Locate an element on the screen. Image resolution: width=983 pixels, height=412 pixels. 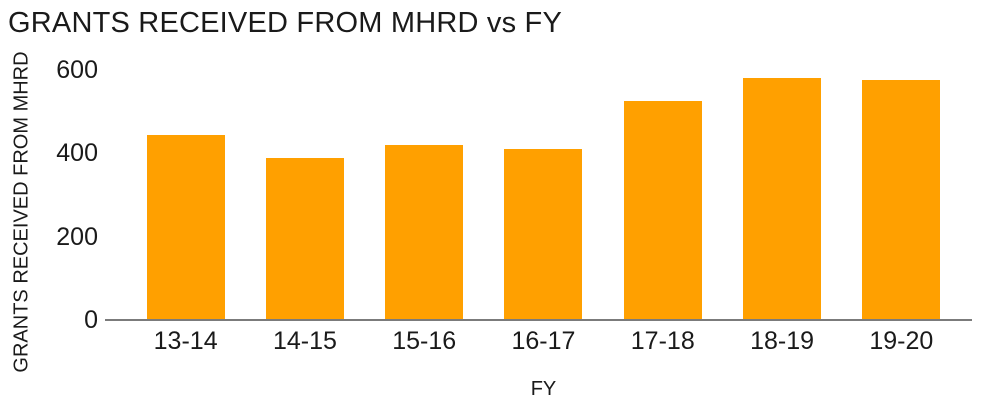
y-tick-label: 0 is located at coordinates (91, 320).